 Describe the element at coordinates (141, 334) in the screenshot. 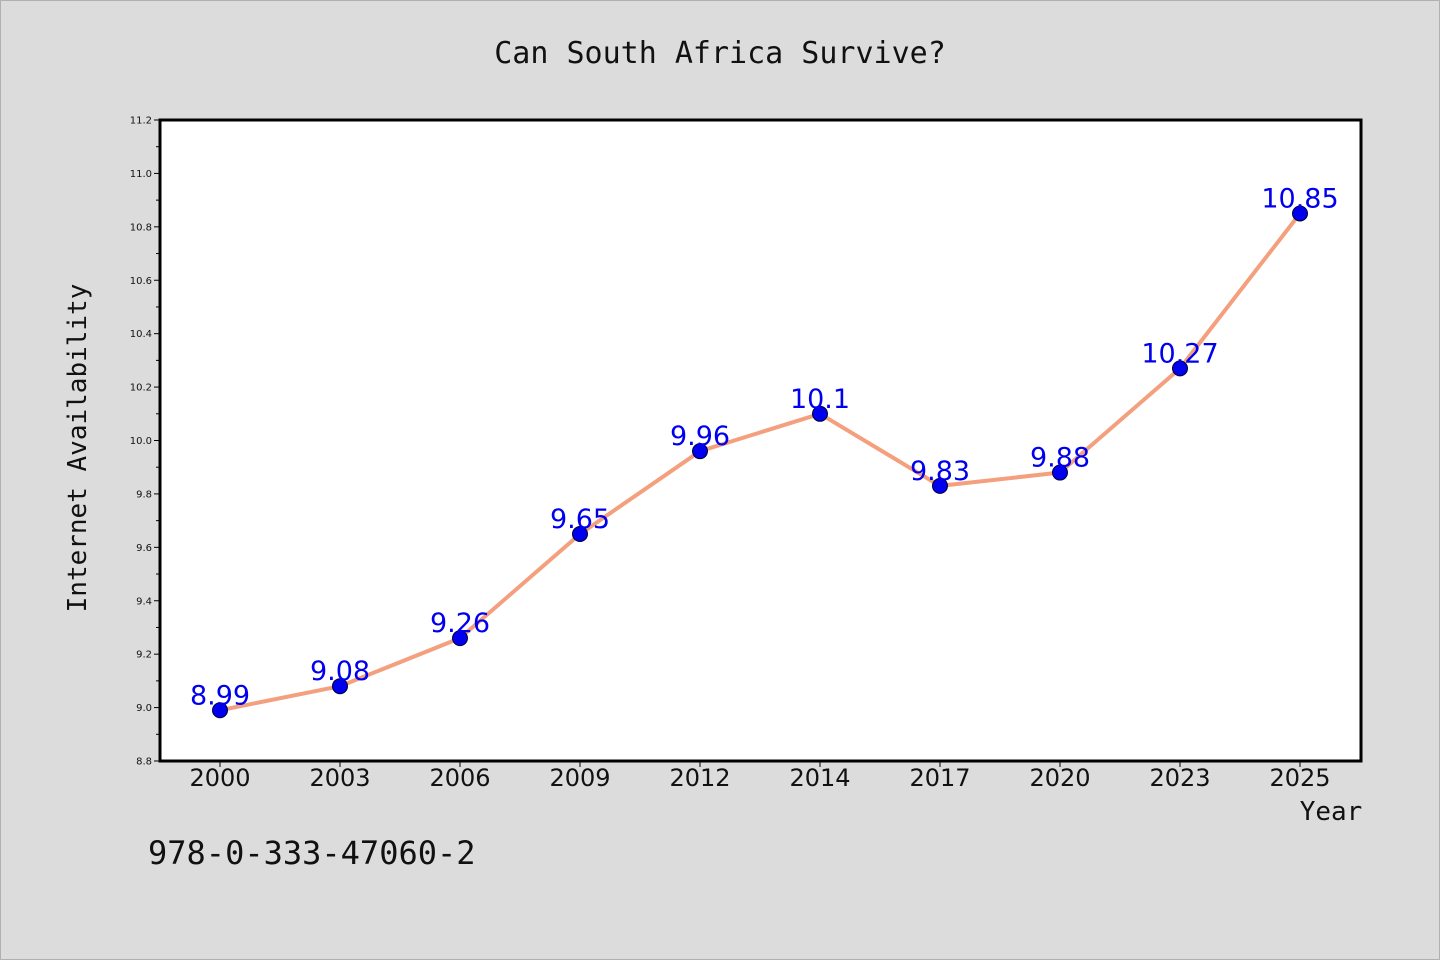

I see `y-tick-label: 10.4` at that location.